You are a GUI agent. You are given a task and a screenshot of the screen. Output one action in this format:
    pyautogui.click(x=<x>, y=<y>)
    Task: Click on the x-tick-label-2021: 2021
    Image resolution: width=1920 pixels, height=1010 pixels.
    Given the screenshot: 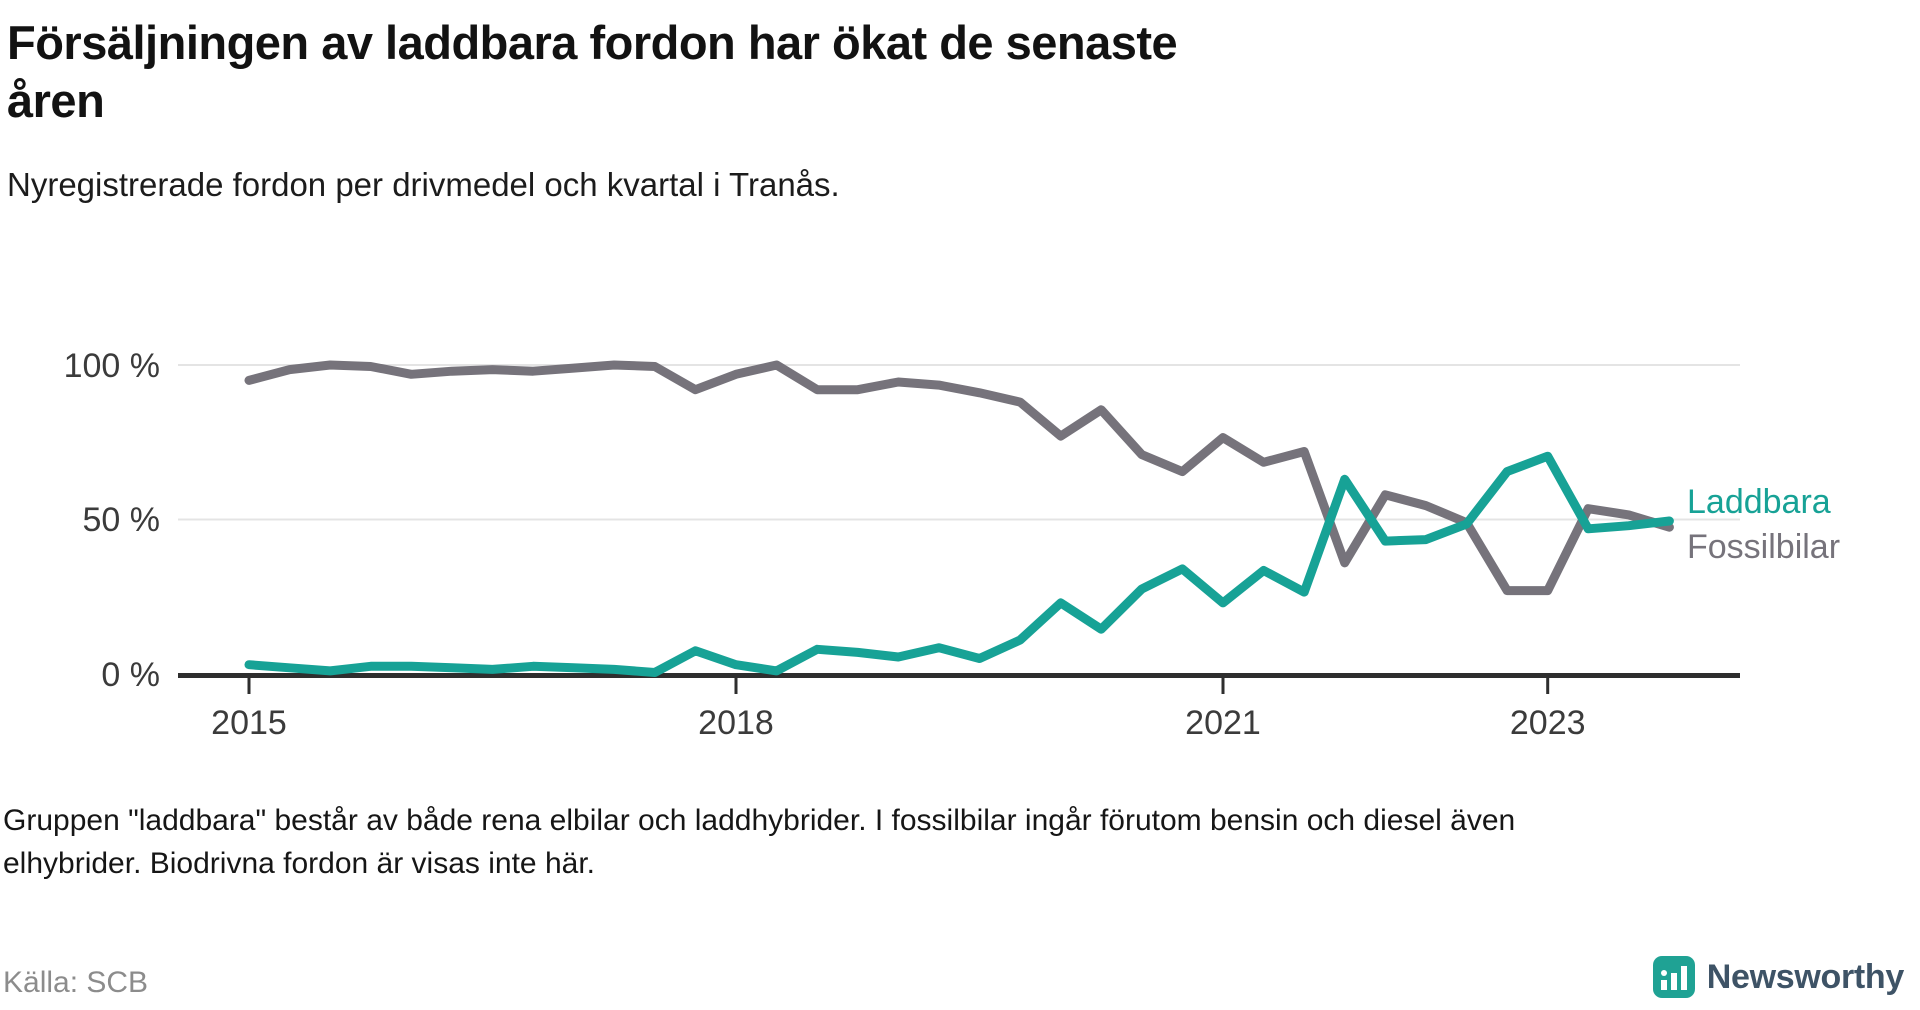 What is the action you would take?
    pyautogui.click(x=1223, y=723)
    